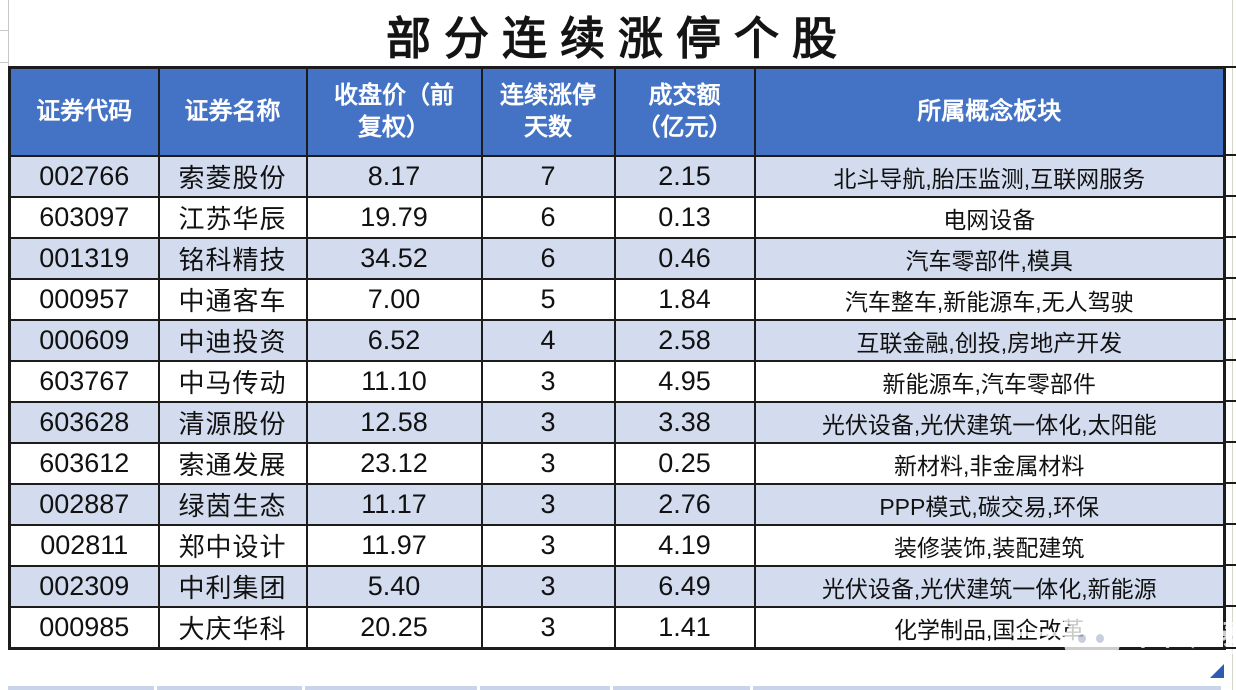 This screenshot has height=690, width=1236. Describe the element at coordinates (684, 111) in the screenshot. I see `header-turnover: 成交额 （亿元）` at that location.